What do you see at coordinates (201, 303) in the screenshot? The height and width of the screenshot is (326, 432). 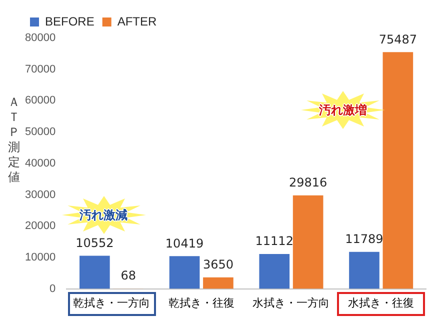 I see `x-tick-label: 乾拭き・往復` at bounding box center [201, 303].